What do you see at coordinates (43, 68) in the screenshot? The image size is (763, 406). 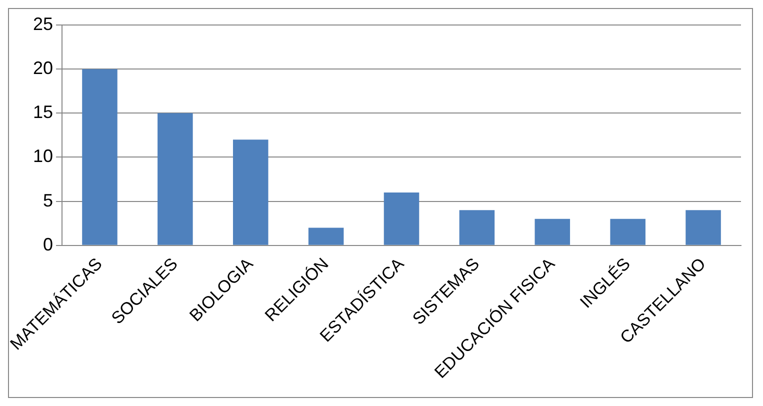 I see `y-tick-label: 20` at bounding box center [43, 68].